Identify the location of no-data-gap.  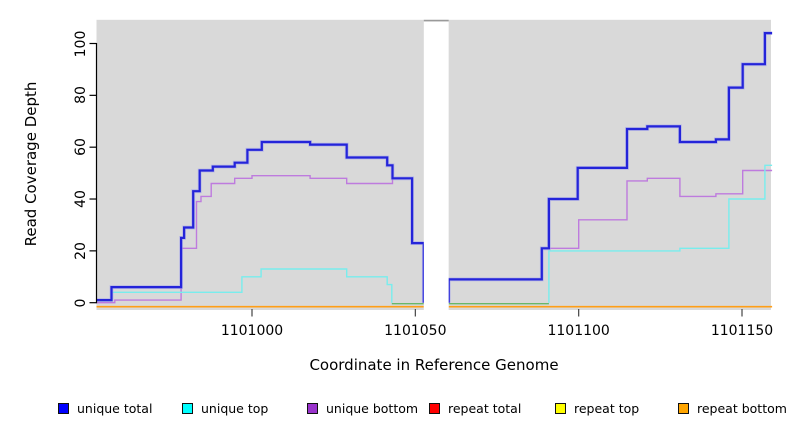
(436, 166).